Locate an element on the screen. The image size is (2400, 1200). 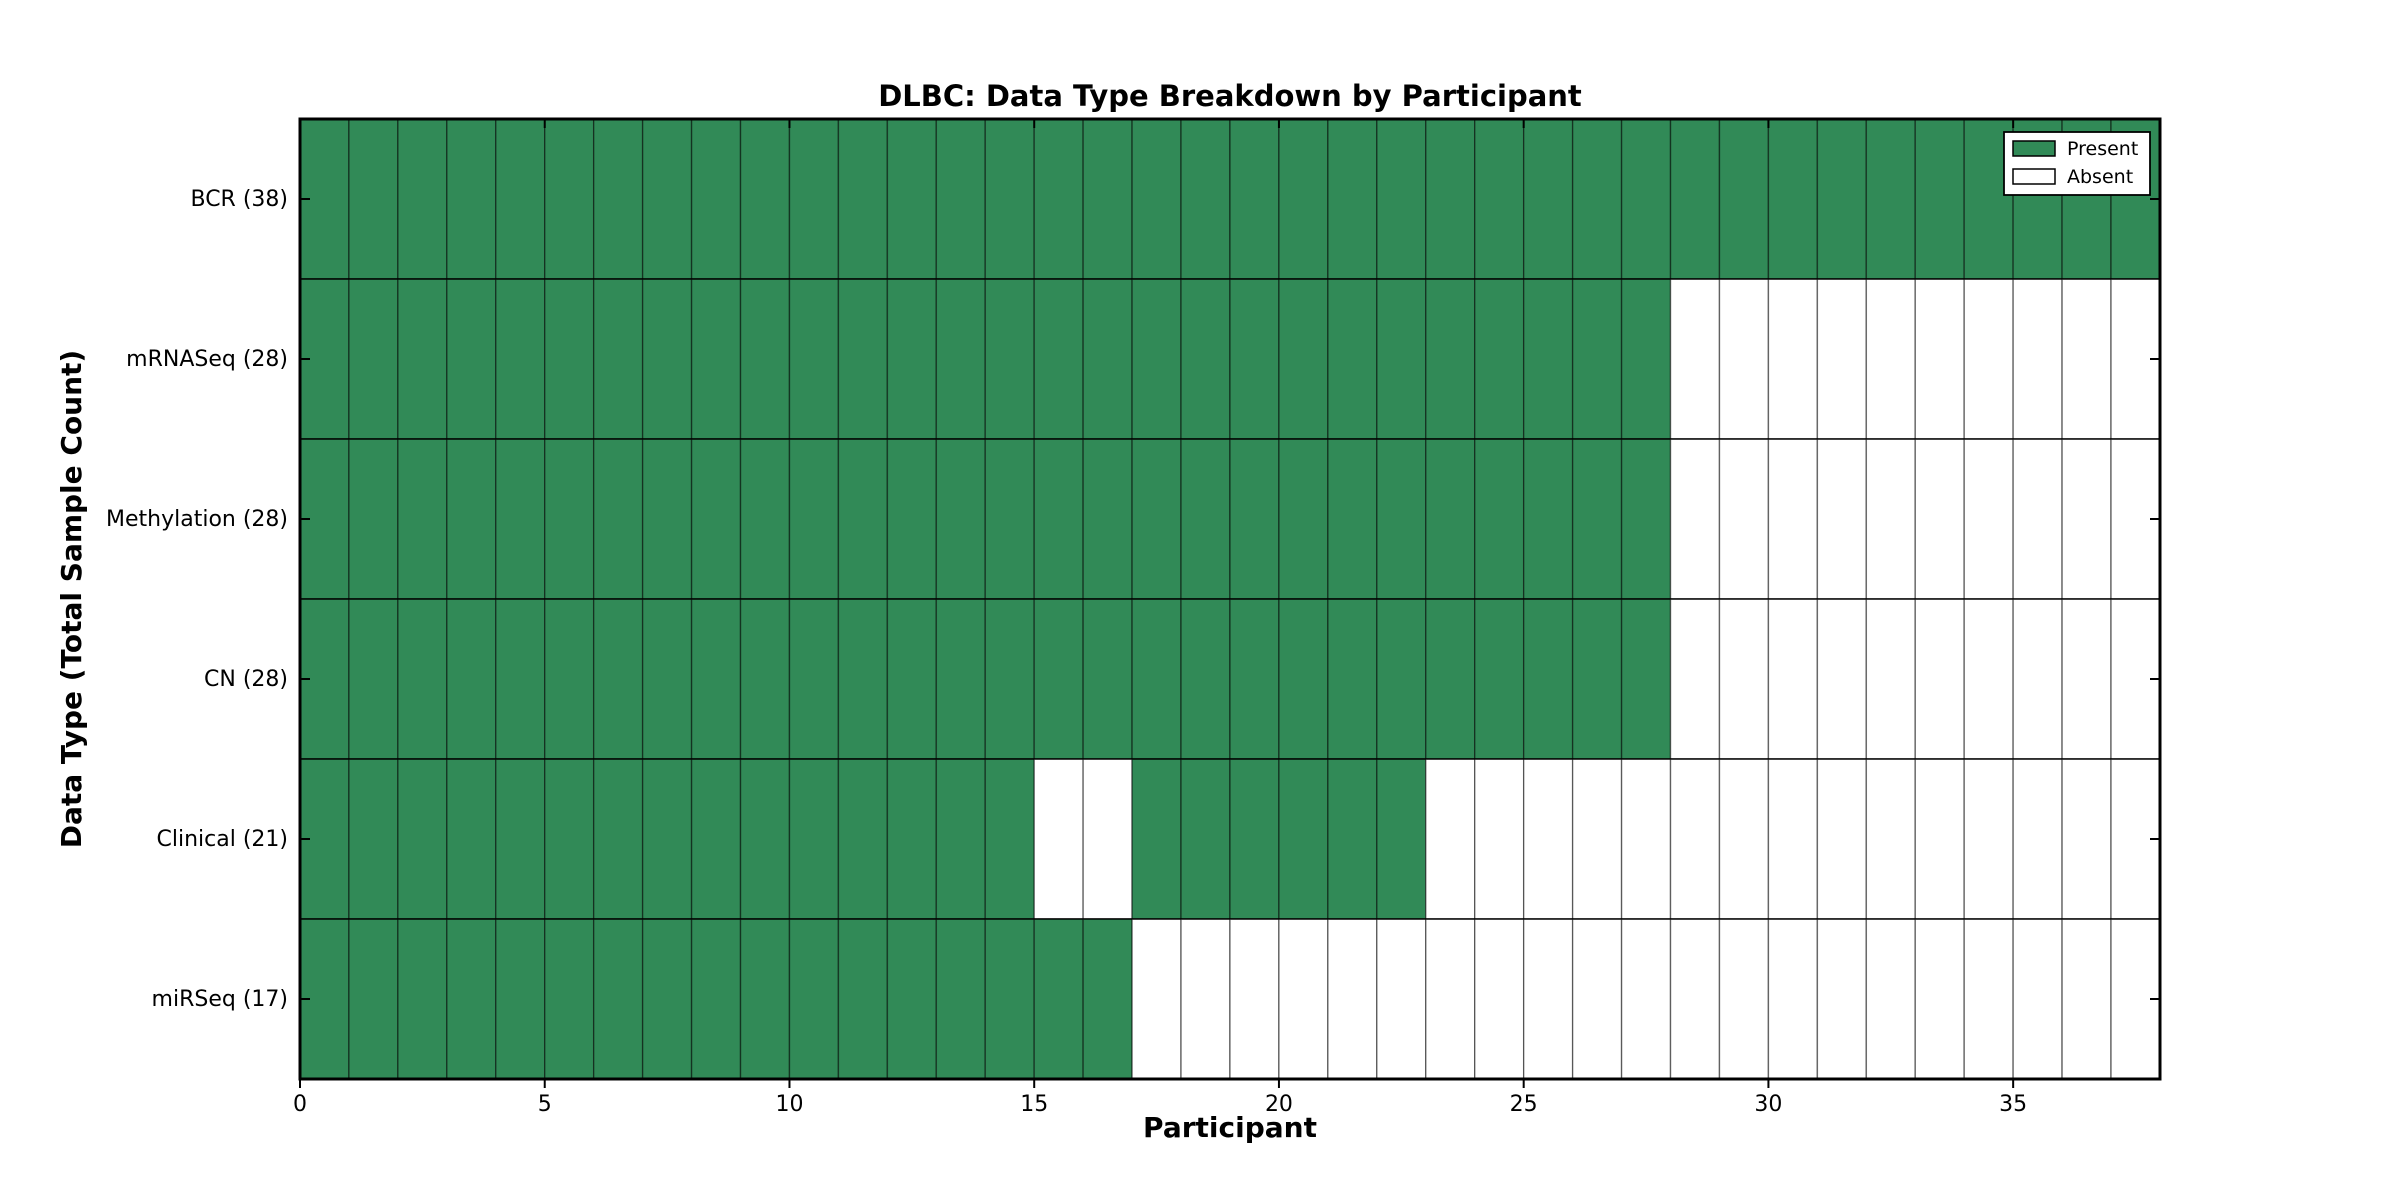
chart-title: DLBC: Data Type Breakdown by Participant is located at coordinates (1230, 96).